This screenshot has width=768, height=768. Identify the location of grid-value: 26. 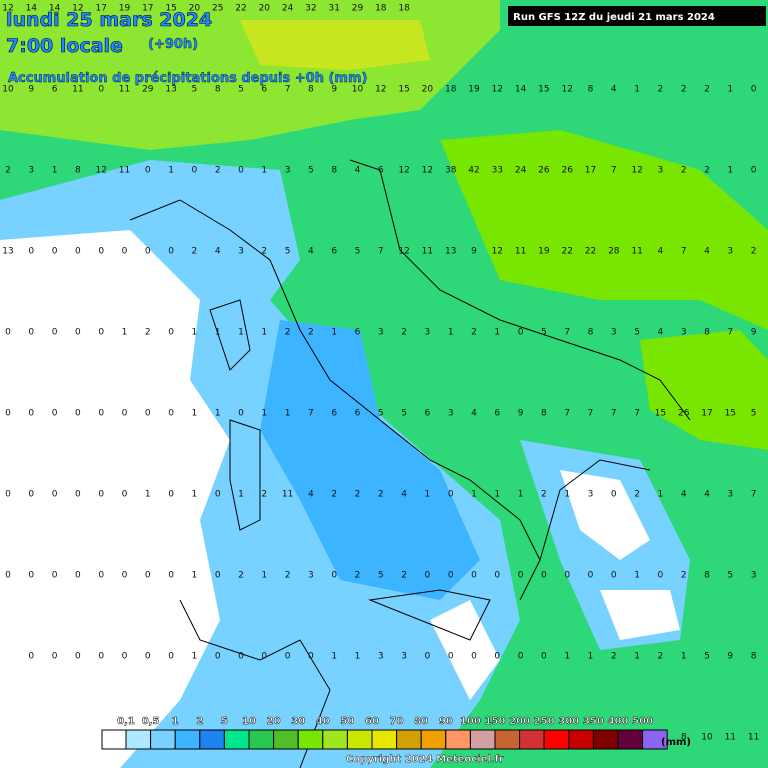
(567, 171).